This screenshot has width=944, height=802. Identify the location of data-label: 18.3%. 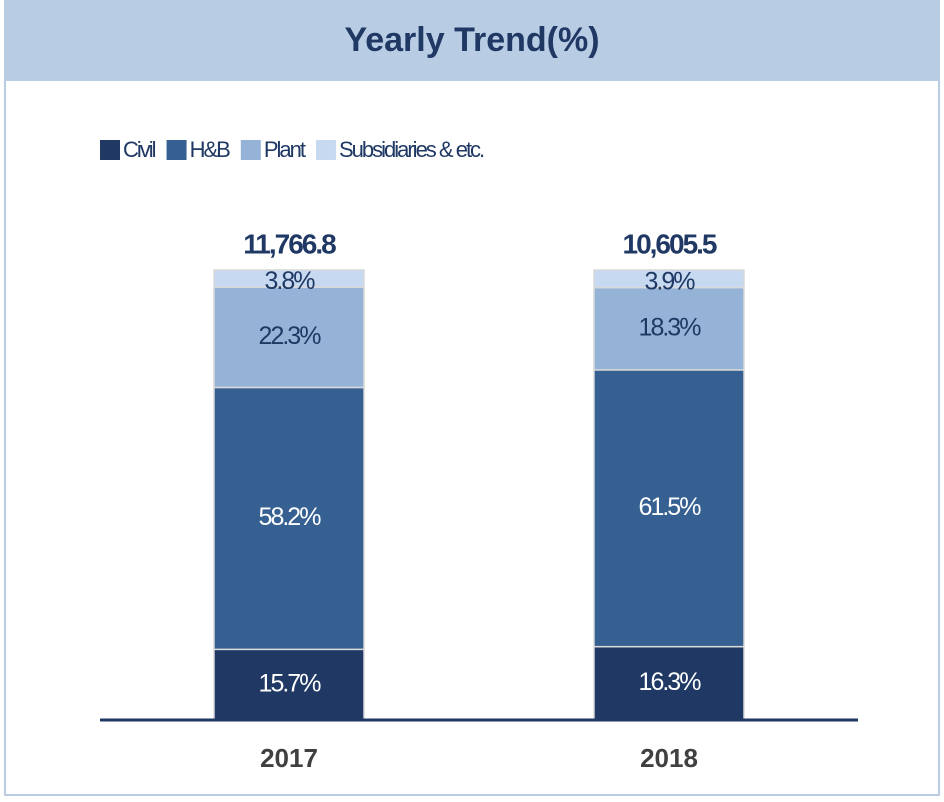
(670, 327).